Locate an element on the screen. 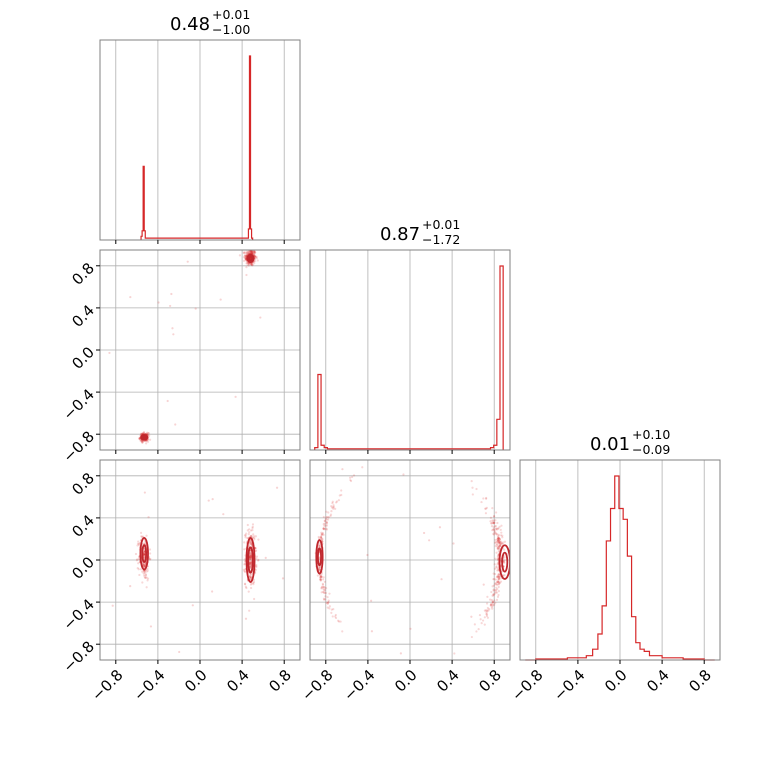  y-tick-label-2-0: −0.8 is located at coordinates (79, 446).